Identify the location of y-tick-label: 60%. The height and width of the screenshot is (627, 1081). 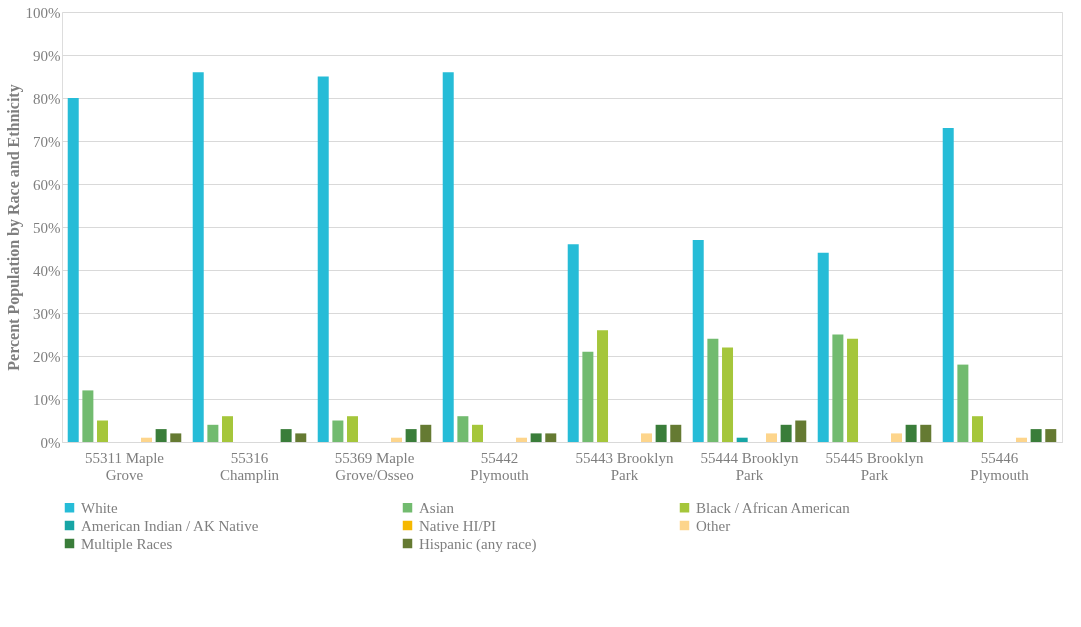
(47, 184).